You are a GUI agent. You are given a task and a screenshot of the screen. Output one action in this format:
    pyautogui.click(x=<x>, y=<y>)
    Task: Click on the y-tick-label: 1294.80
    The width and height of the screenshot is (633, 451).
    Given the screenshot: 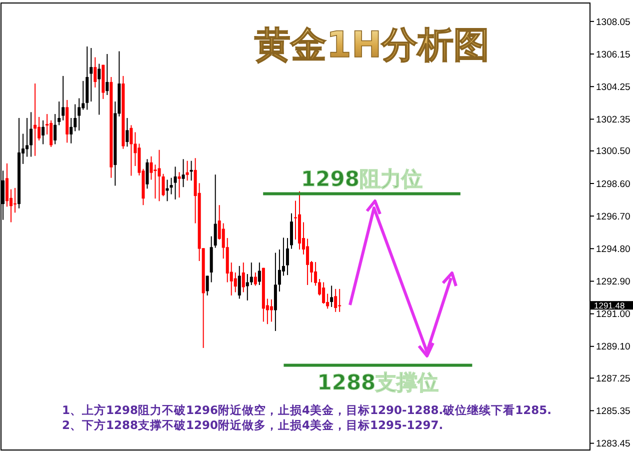 What is the action you would take?
    pyautogui.click(x=613, y=249)
    